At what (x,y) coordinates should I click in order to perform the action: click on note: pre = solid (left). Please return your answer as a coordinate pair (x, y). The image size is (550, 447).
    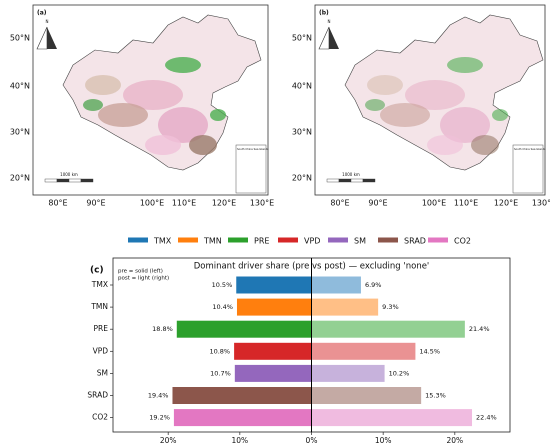
    Looking at the image, I should click on (140, 272).